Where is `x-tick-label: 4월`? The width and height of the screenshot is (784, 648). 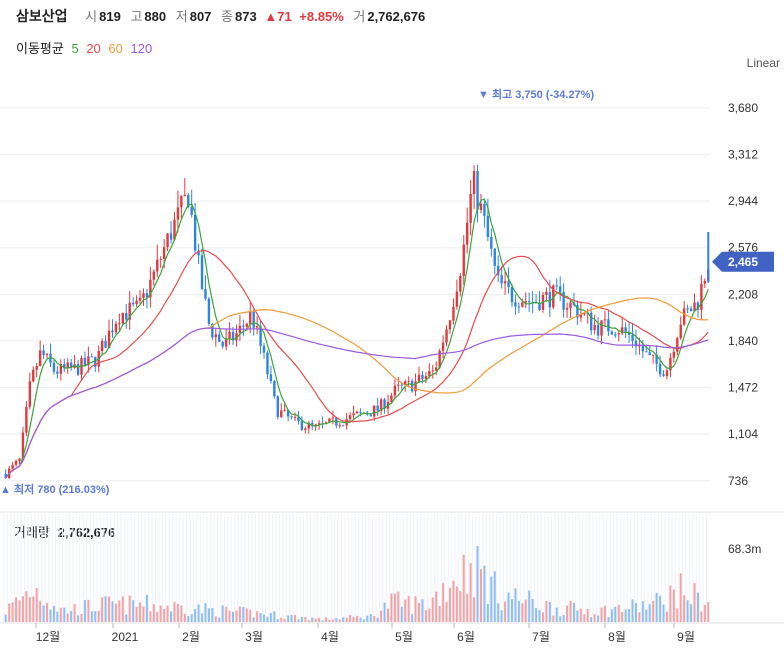
x-tick-label: 4월 is located at coordinates (330, 637).